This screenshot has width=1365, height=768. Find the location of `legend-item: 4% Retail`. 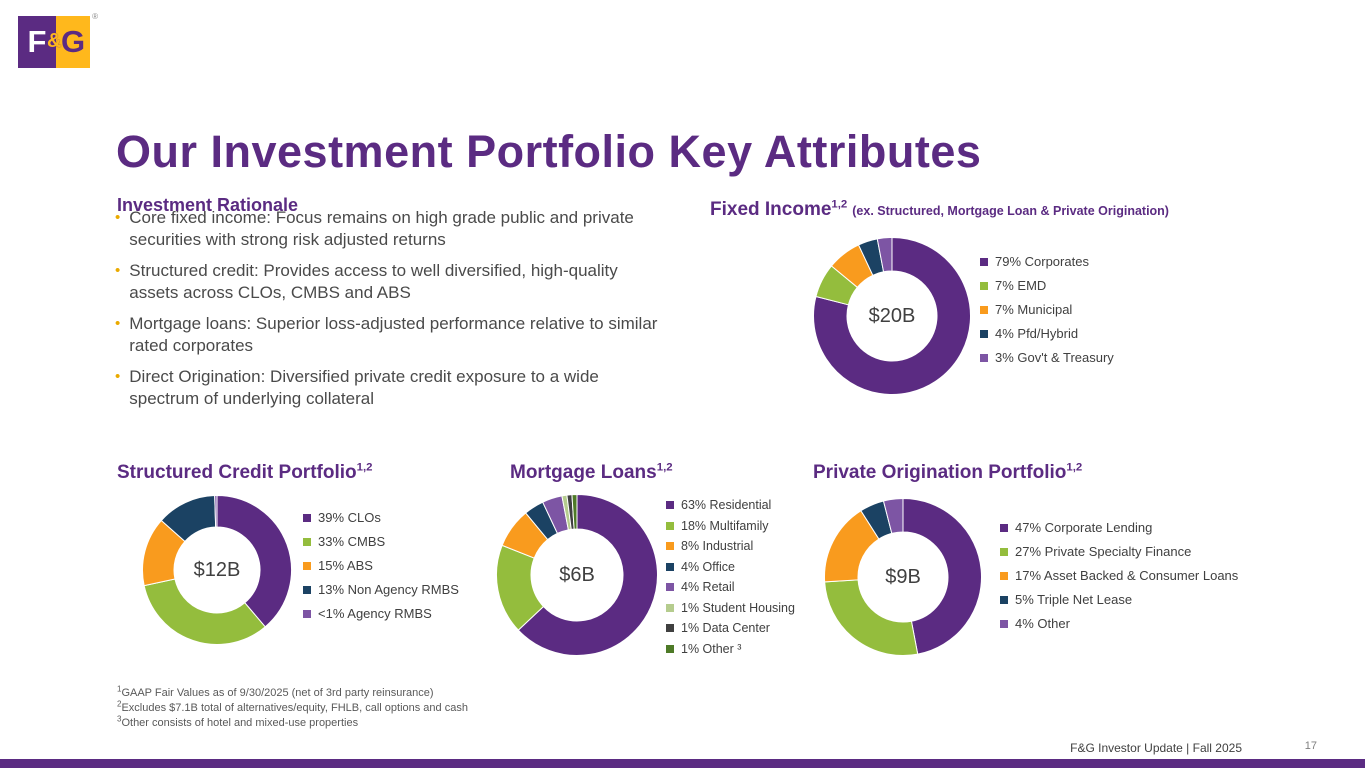

legend-item: 4% Retail is located at coordinates (730, 587).